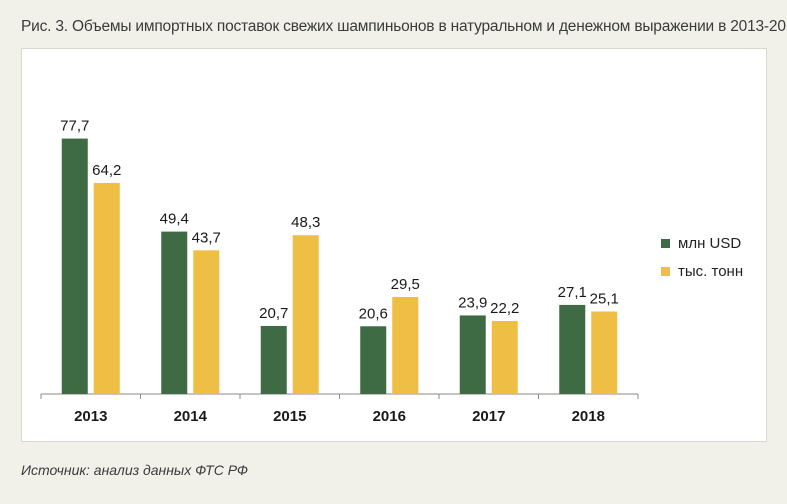 The image size is (787, 504). Describe the element at coordinates (90, 416) in the screenshot. I see `x-tick-label: 2013` at that location.